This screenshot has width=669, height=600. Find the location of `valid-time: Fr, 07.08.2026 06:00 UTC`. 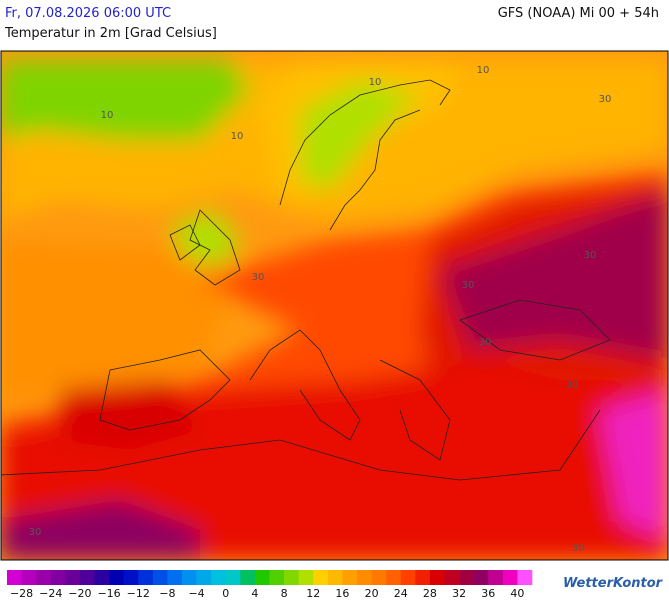

valid-time: Fr, 07.08.2026 06:00 UTC is located at coordinates (88, 13).